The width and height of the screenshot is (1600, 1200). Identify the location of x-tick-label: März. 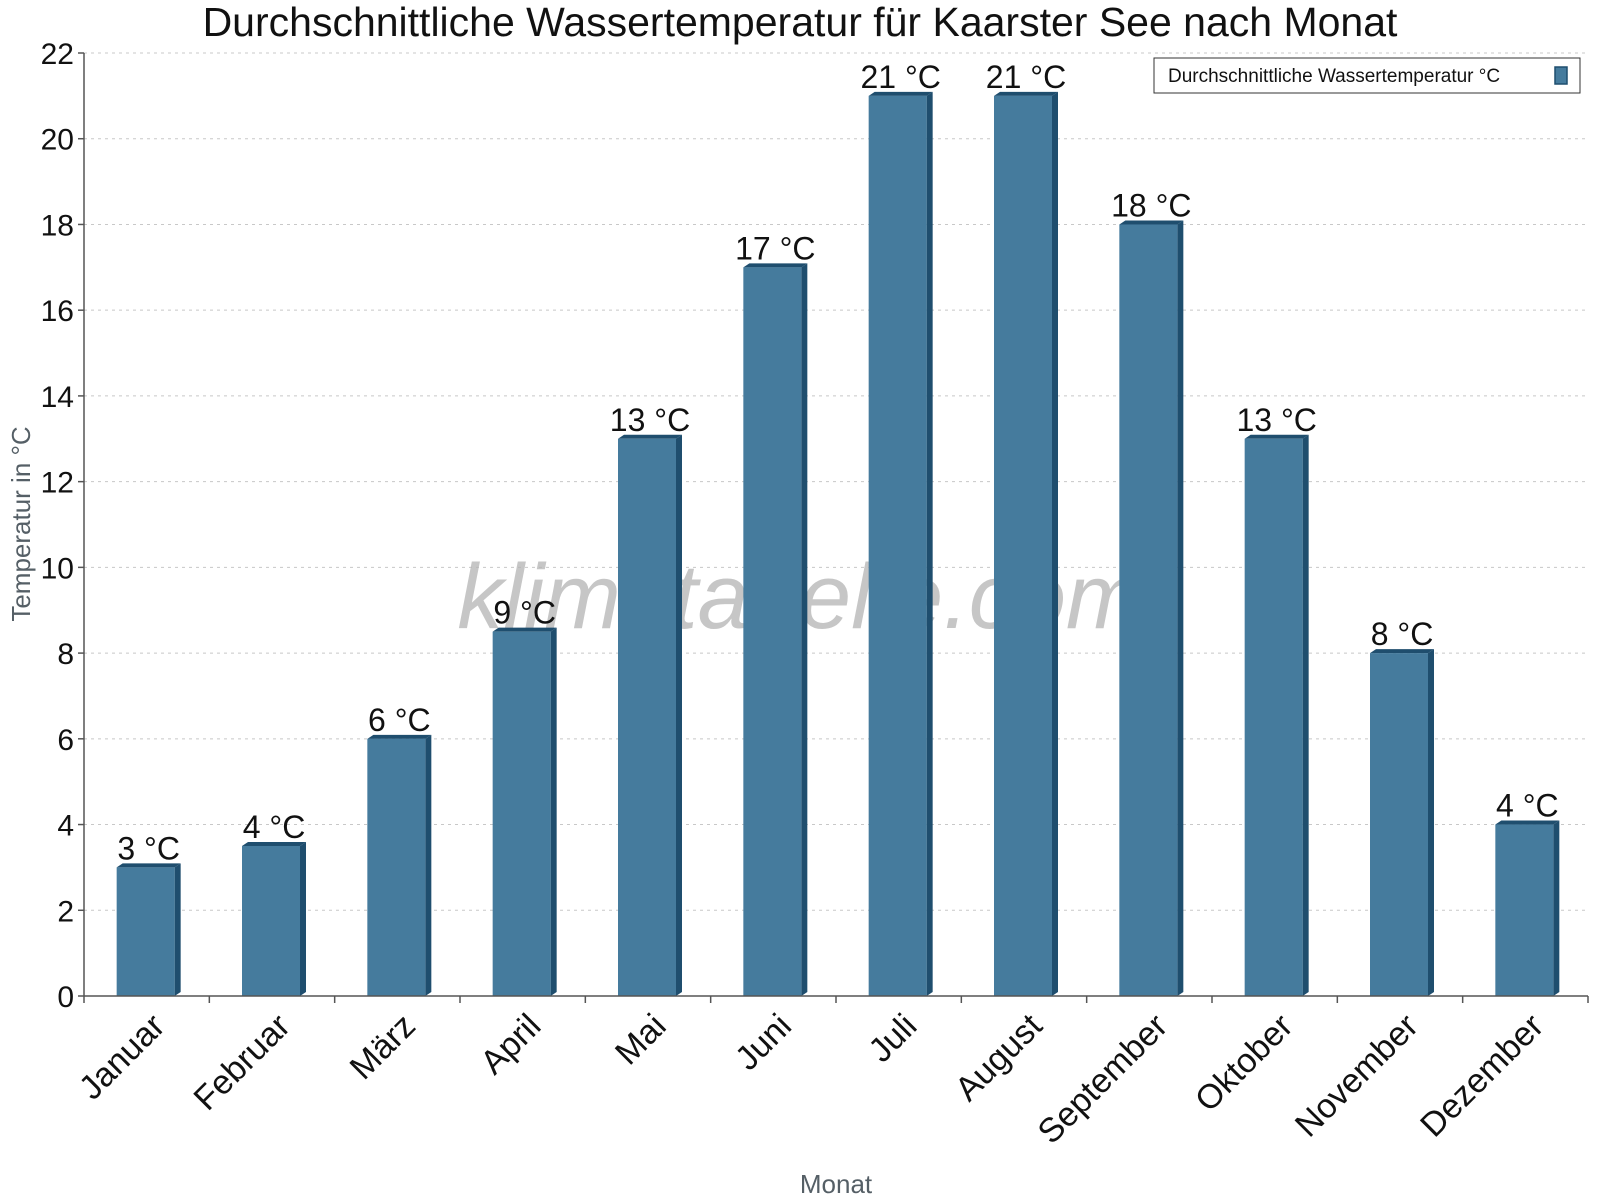
(383, 1047).